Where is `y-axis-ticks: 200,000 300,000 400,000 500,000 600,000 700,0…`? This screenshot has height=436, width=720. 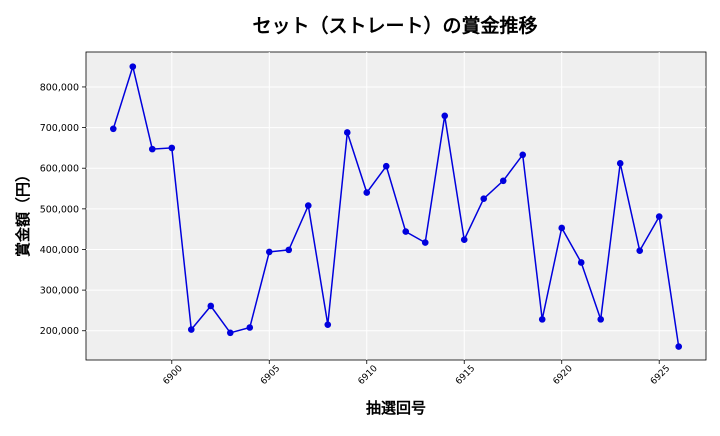 y-axis-ticks: 200,000 300,000 400,000 500,000 600,000 700,0… is located at coordinates (63, 209).